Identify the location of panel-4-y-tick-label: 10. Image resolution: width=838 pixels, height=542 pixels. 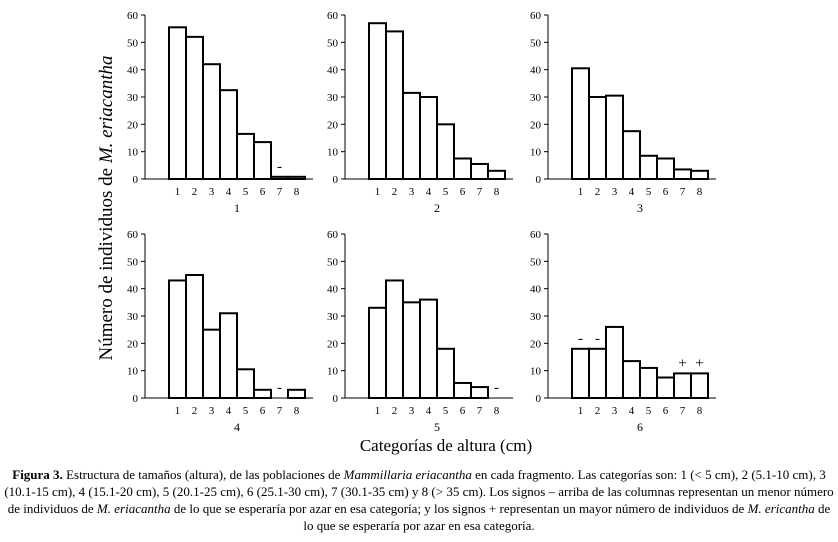
(133, 372).